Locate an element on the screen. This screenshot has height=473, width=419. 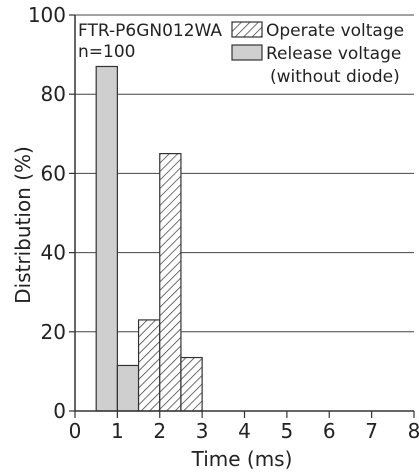
y-tick-label-80: 80 is located at coordinates (53, 94).